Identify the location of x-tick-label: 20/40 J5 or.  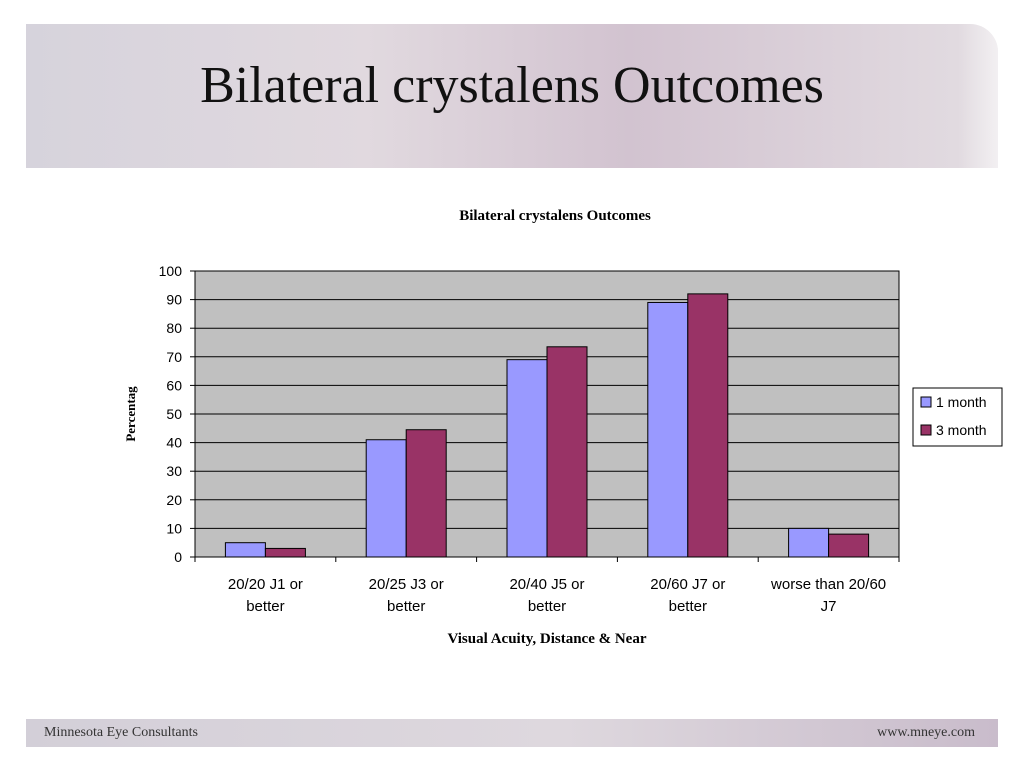
(546, 584).